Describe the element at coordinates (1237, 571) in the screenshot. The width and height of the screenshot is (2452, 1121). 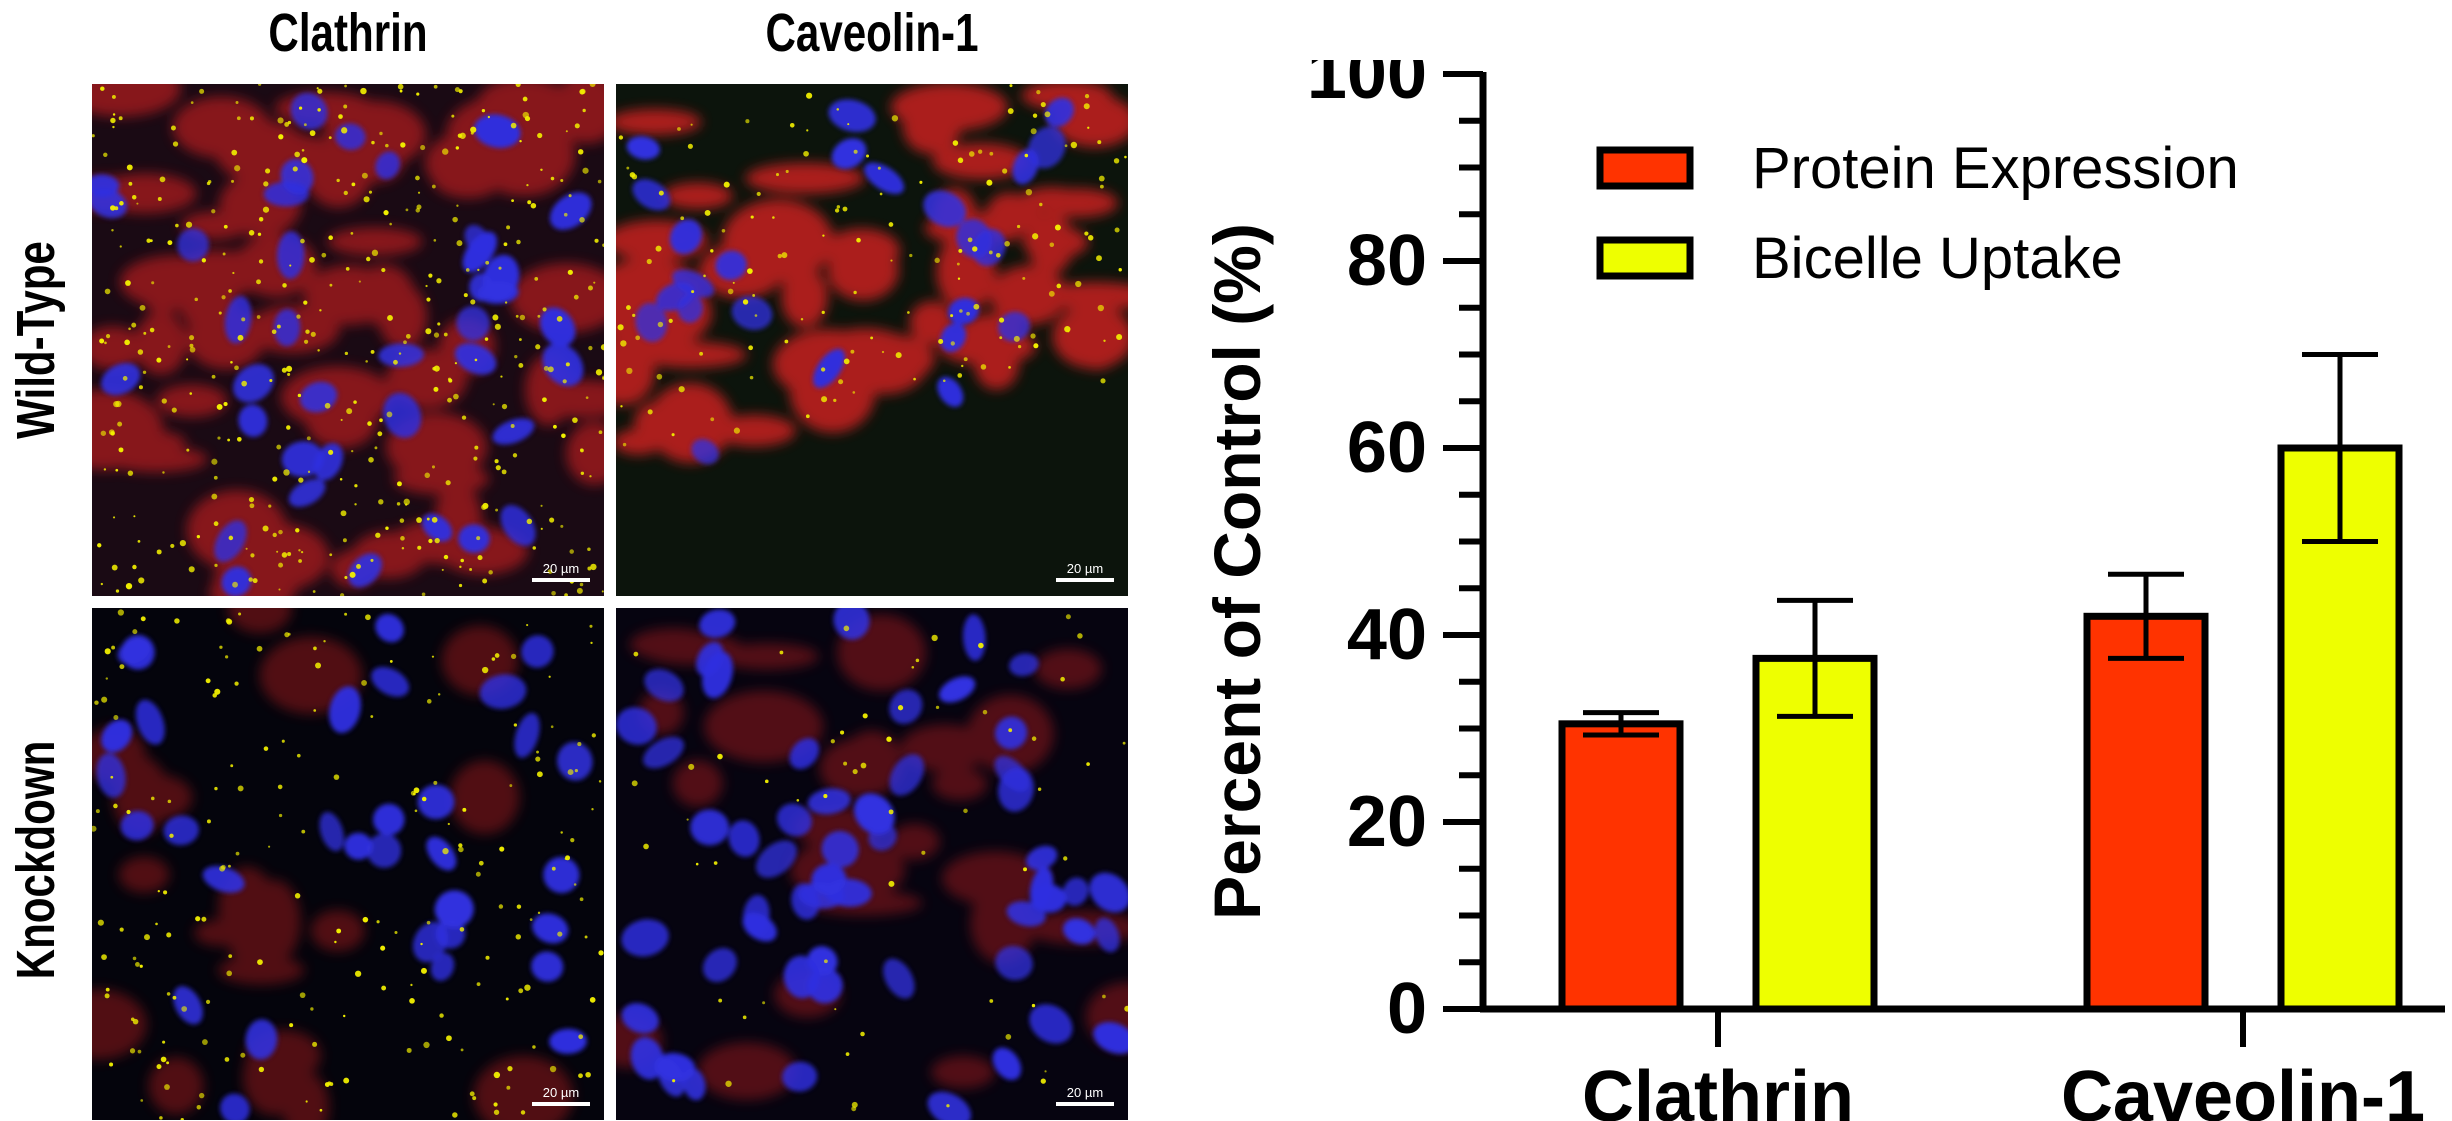
I see `y-axis-label: Percent of Control (%)` at that location.